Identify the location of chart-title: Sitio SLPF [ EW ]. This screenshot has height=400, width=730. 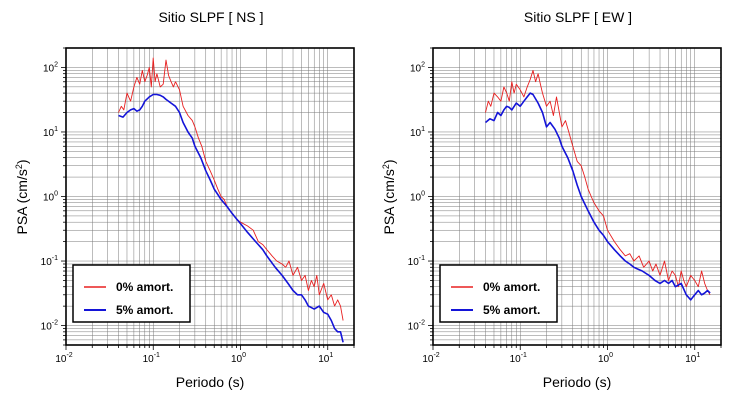
(578, 17).